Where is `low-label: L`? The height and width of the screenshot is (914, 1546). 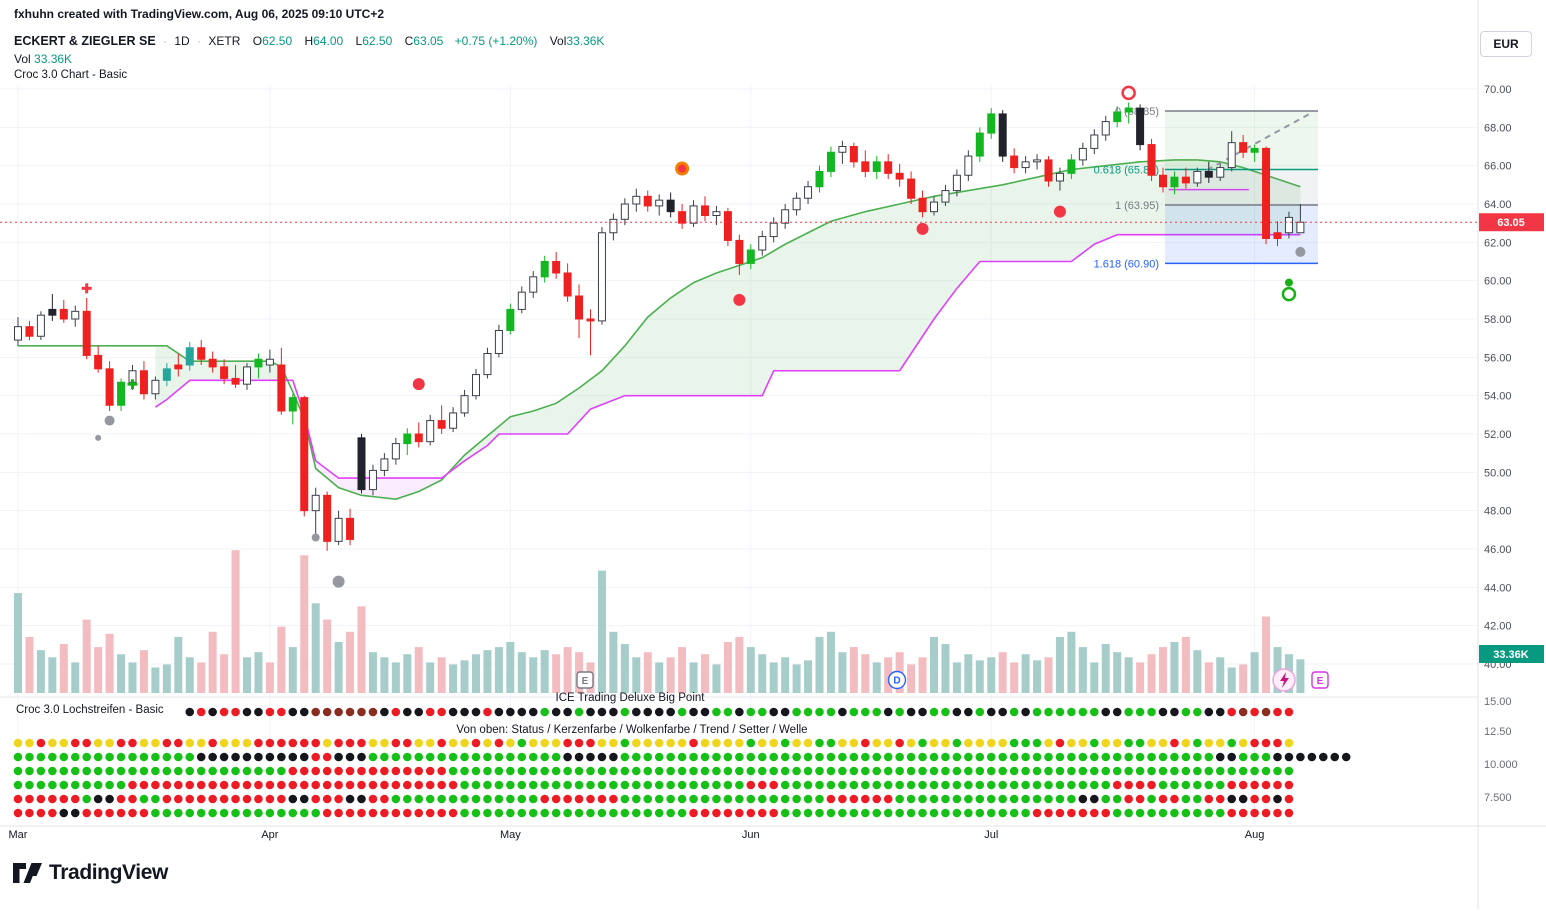
low-label: L is located at coordinates (359, 41).